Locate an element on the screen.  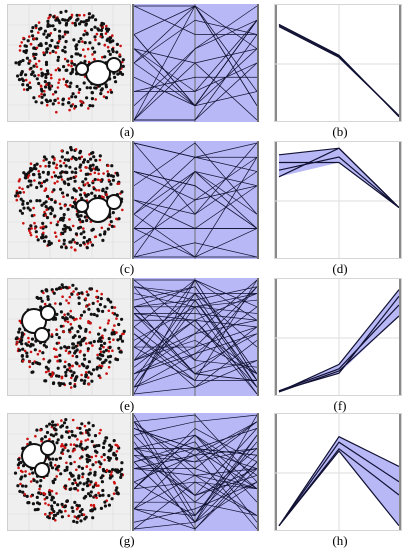
series-line is located at coordinates (339, 178).